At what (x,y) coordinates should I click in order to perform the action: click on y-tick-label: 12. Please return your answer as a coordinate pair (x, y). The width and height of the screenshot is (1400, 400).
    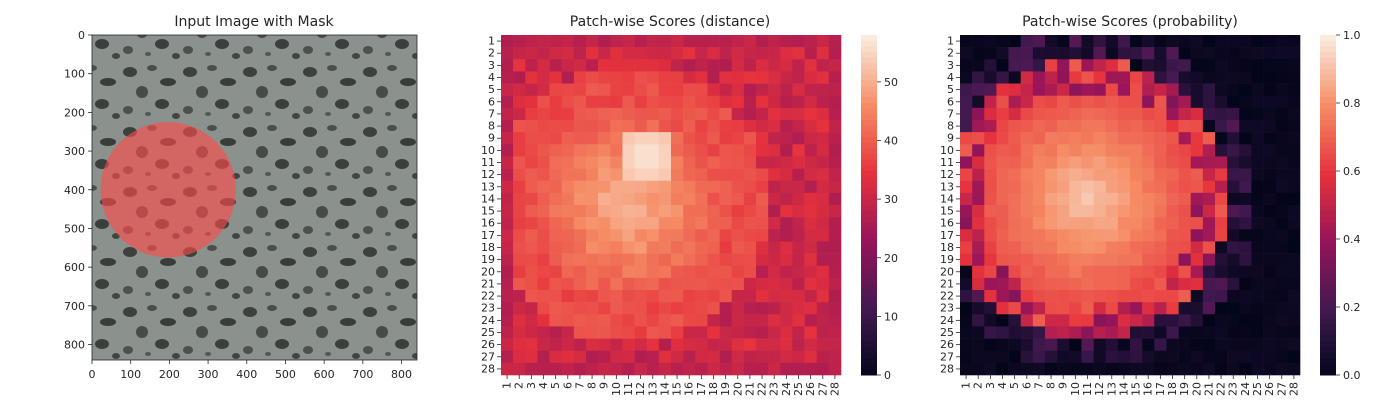
    Looking at the image, I should click on (947, 174).